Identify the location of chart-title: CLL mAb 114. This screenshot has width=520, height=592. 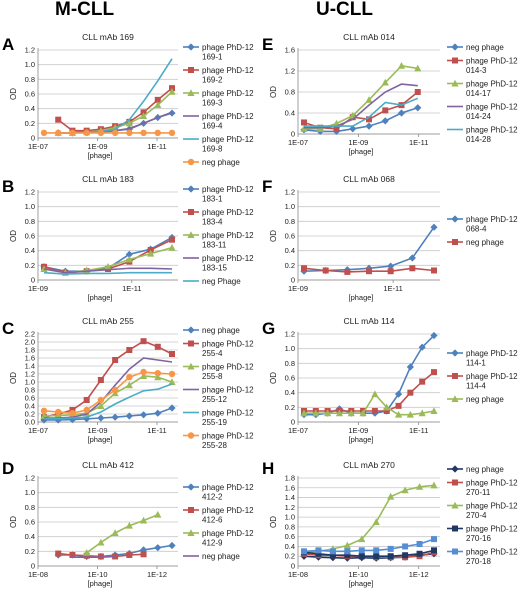
(368, 321).